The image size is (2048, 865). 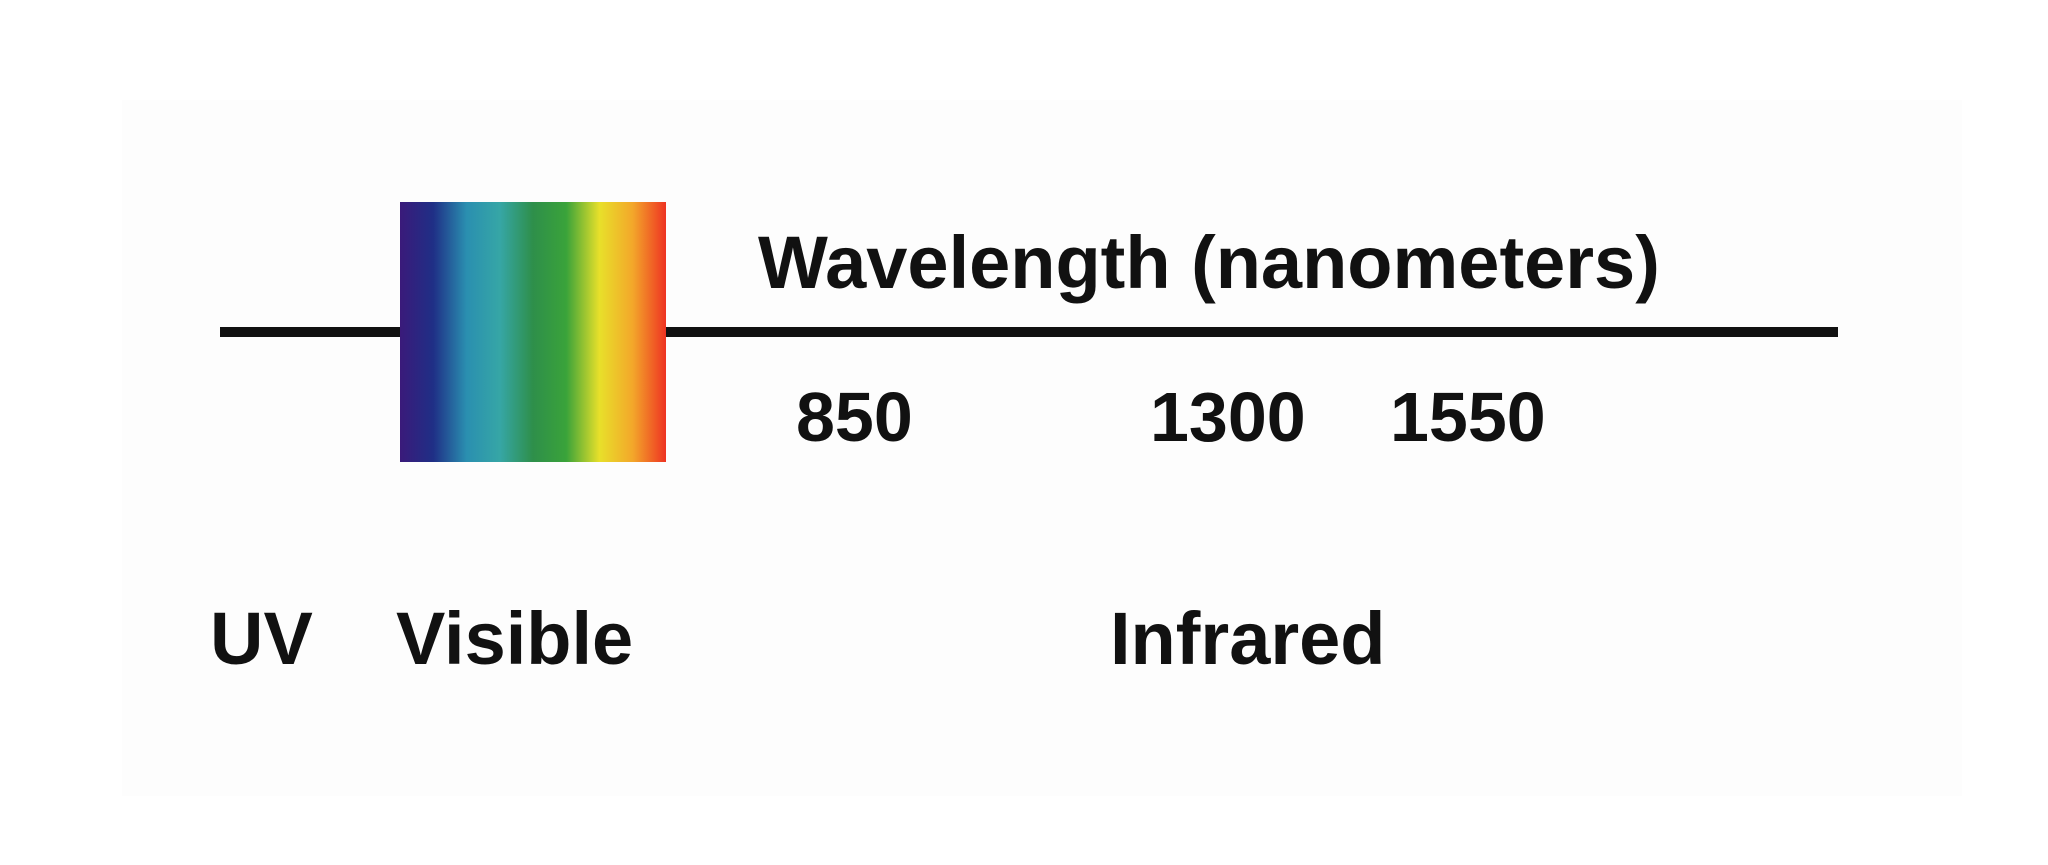 I want to click on visible-spectrum-band, so click(x=533, y=332).